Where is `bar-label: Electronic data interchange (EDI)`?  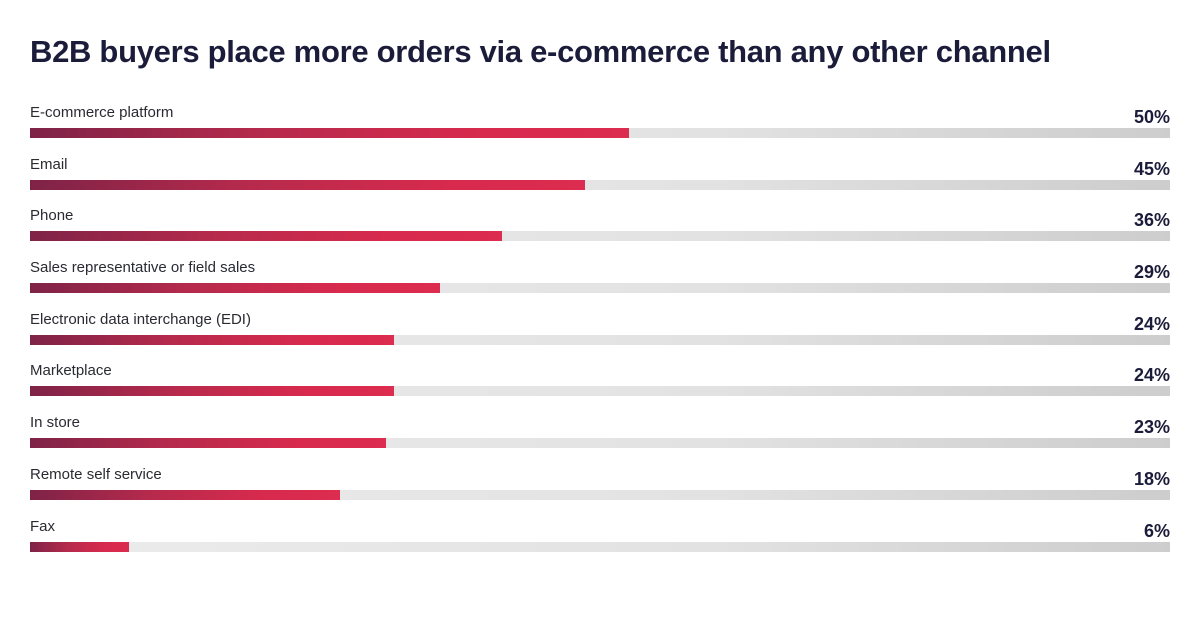
bar-label: Electronic data interchange (EDI) is located at coordinates (140, 319).